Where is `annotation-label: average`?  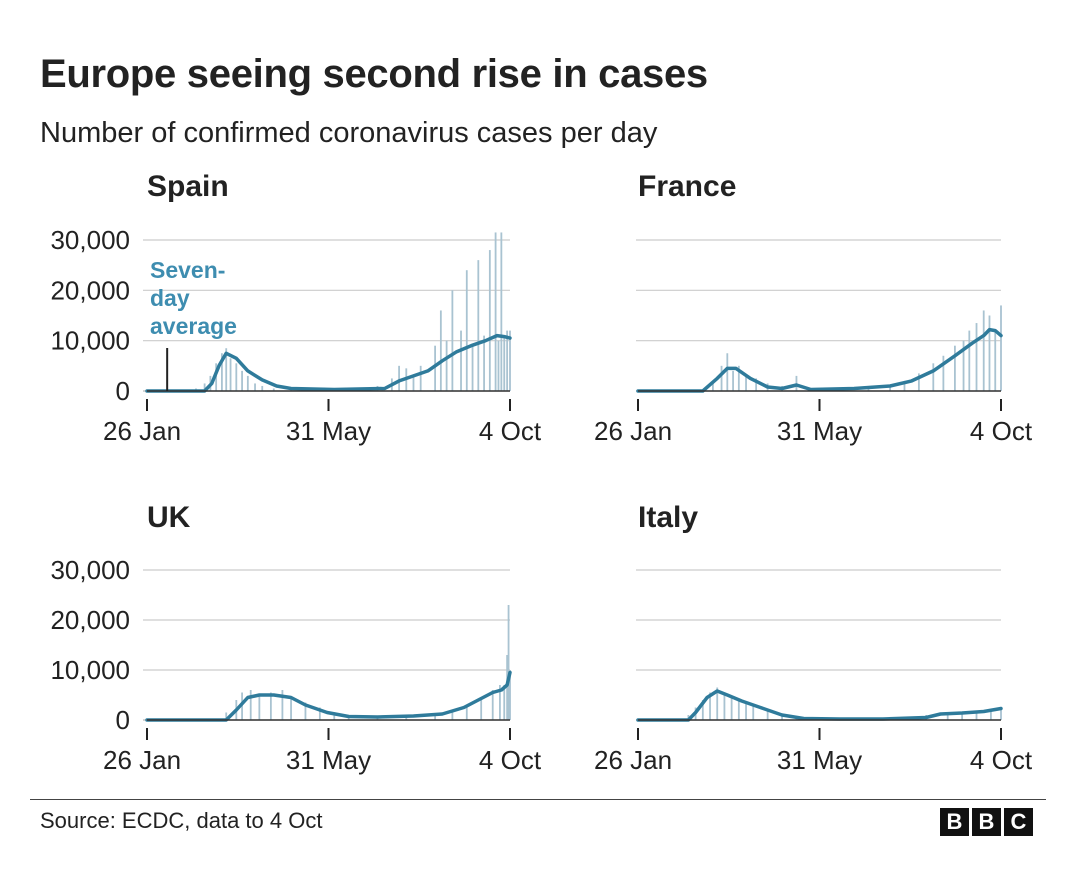 annotation-label: average is located at coordinates (193, 326).